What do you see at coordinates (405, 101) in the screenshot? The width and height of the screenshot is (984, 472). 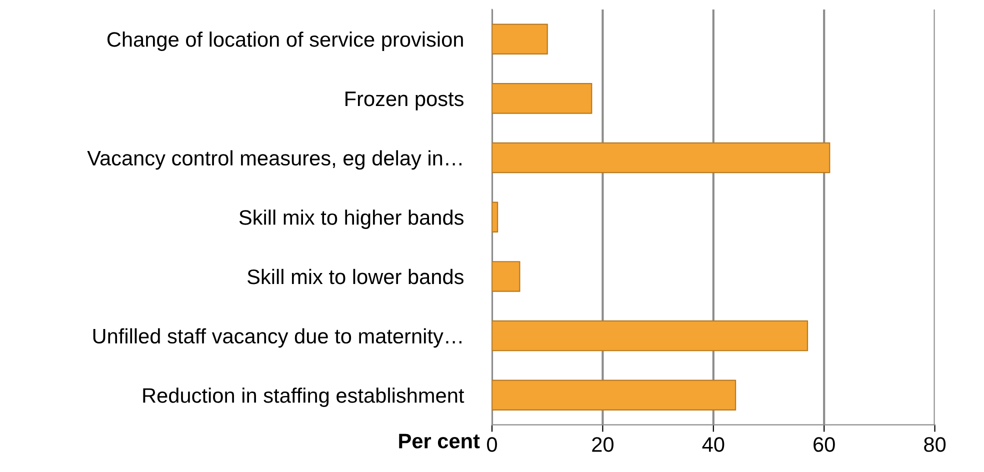 I see `y-tick-label: Frozen posts` at bounding box center [405, 101].